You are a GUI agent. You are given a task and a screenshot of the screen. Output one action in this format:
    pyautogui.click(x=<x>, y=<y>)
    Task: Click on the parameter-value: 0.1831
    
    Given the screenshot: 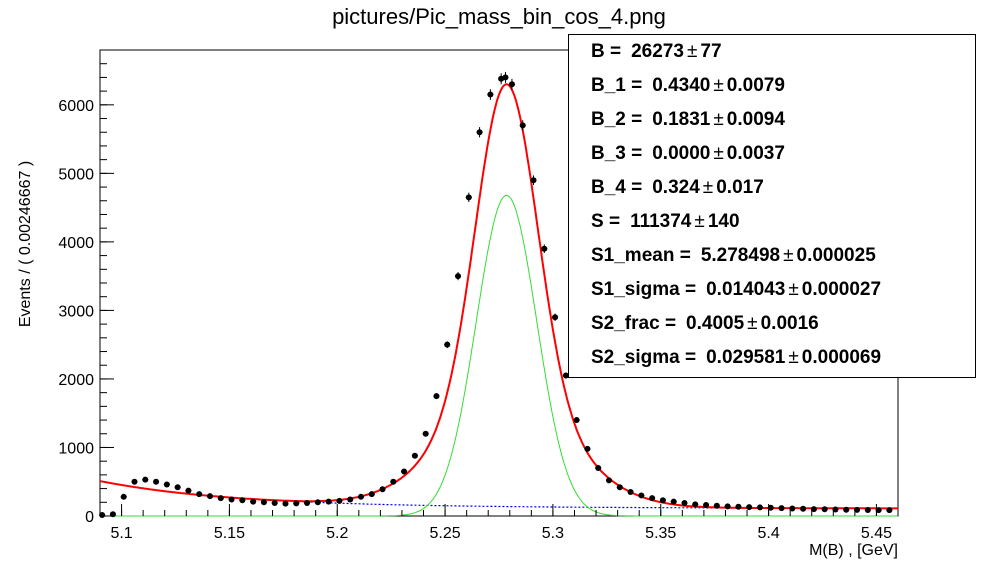 What is the action you would take?
    pyautogui.click(x=681, y=119)
    